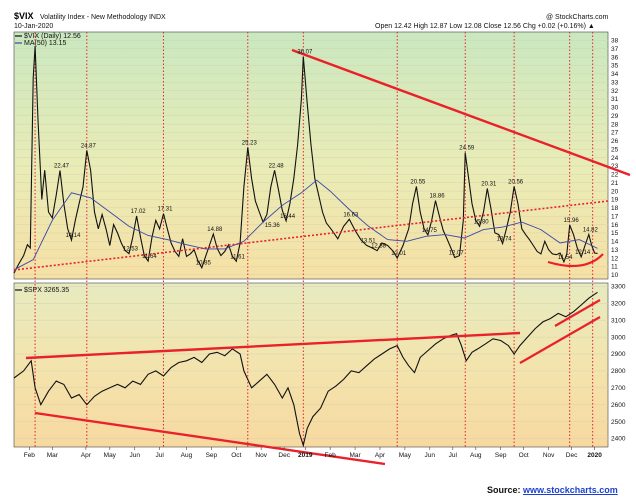 This screenshot has height=504, width=636. Describe the element at coordinates (305, 455) in the screenshot. I see `x-tick-label: 2019` at that location.